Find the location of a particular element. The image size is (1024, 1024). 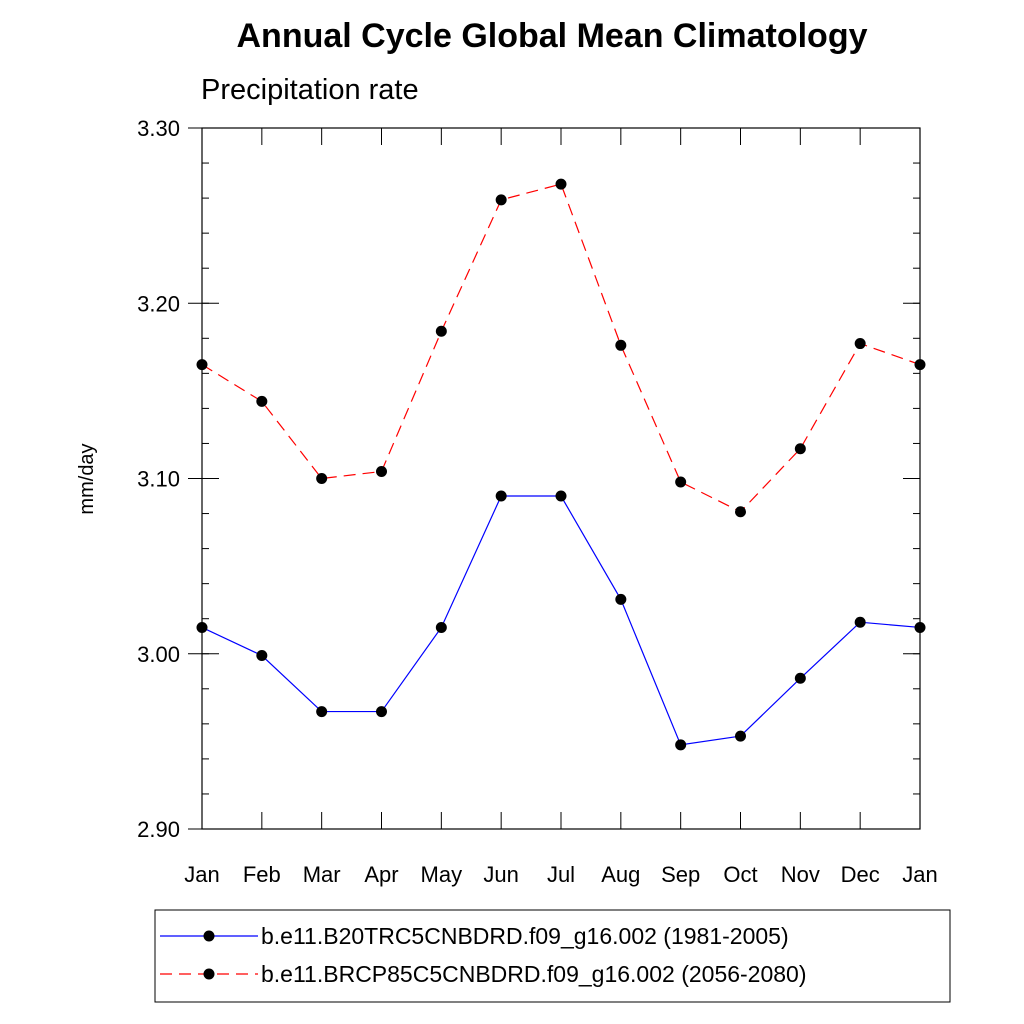

y-tick-label-3-00: 3.00 is located at coordinates (158, 654).